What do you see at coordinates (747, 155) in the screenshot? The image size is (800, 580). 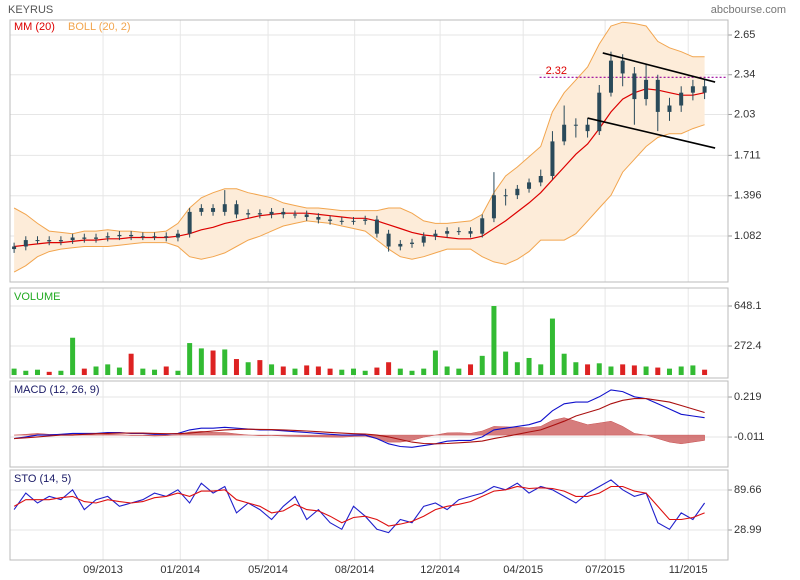 I see `y-tick-label: 1.711` at bounding box center [747, 155].